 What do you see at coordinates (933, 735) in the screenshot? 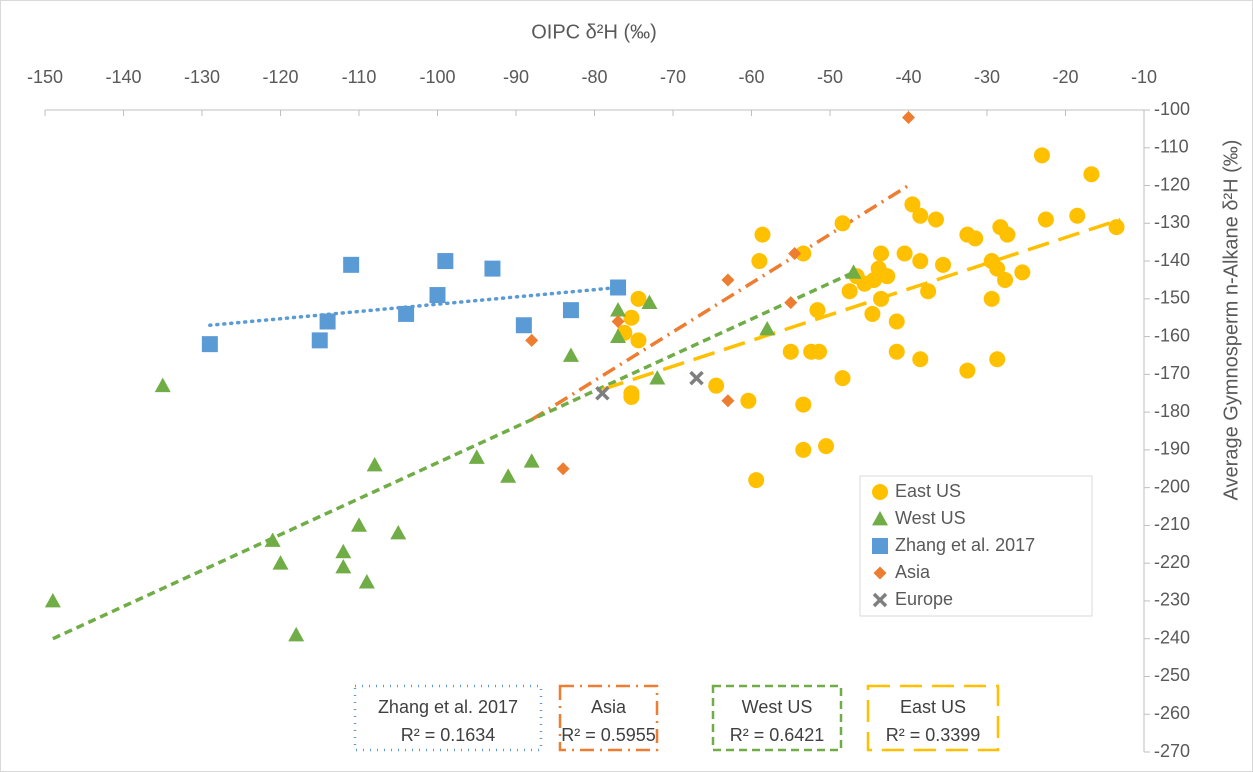
I see `trendline-r2: R² = 0.3399` at bounding box center [933, 735].